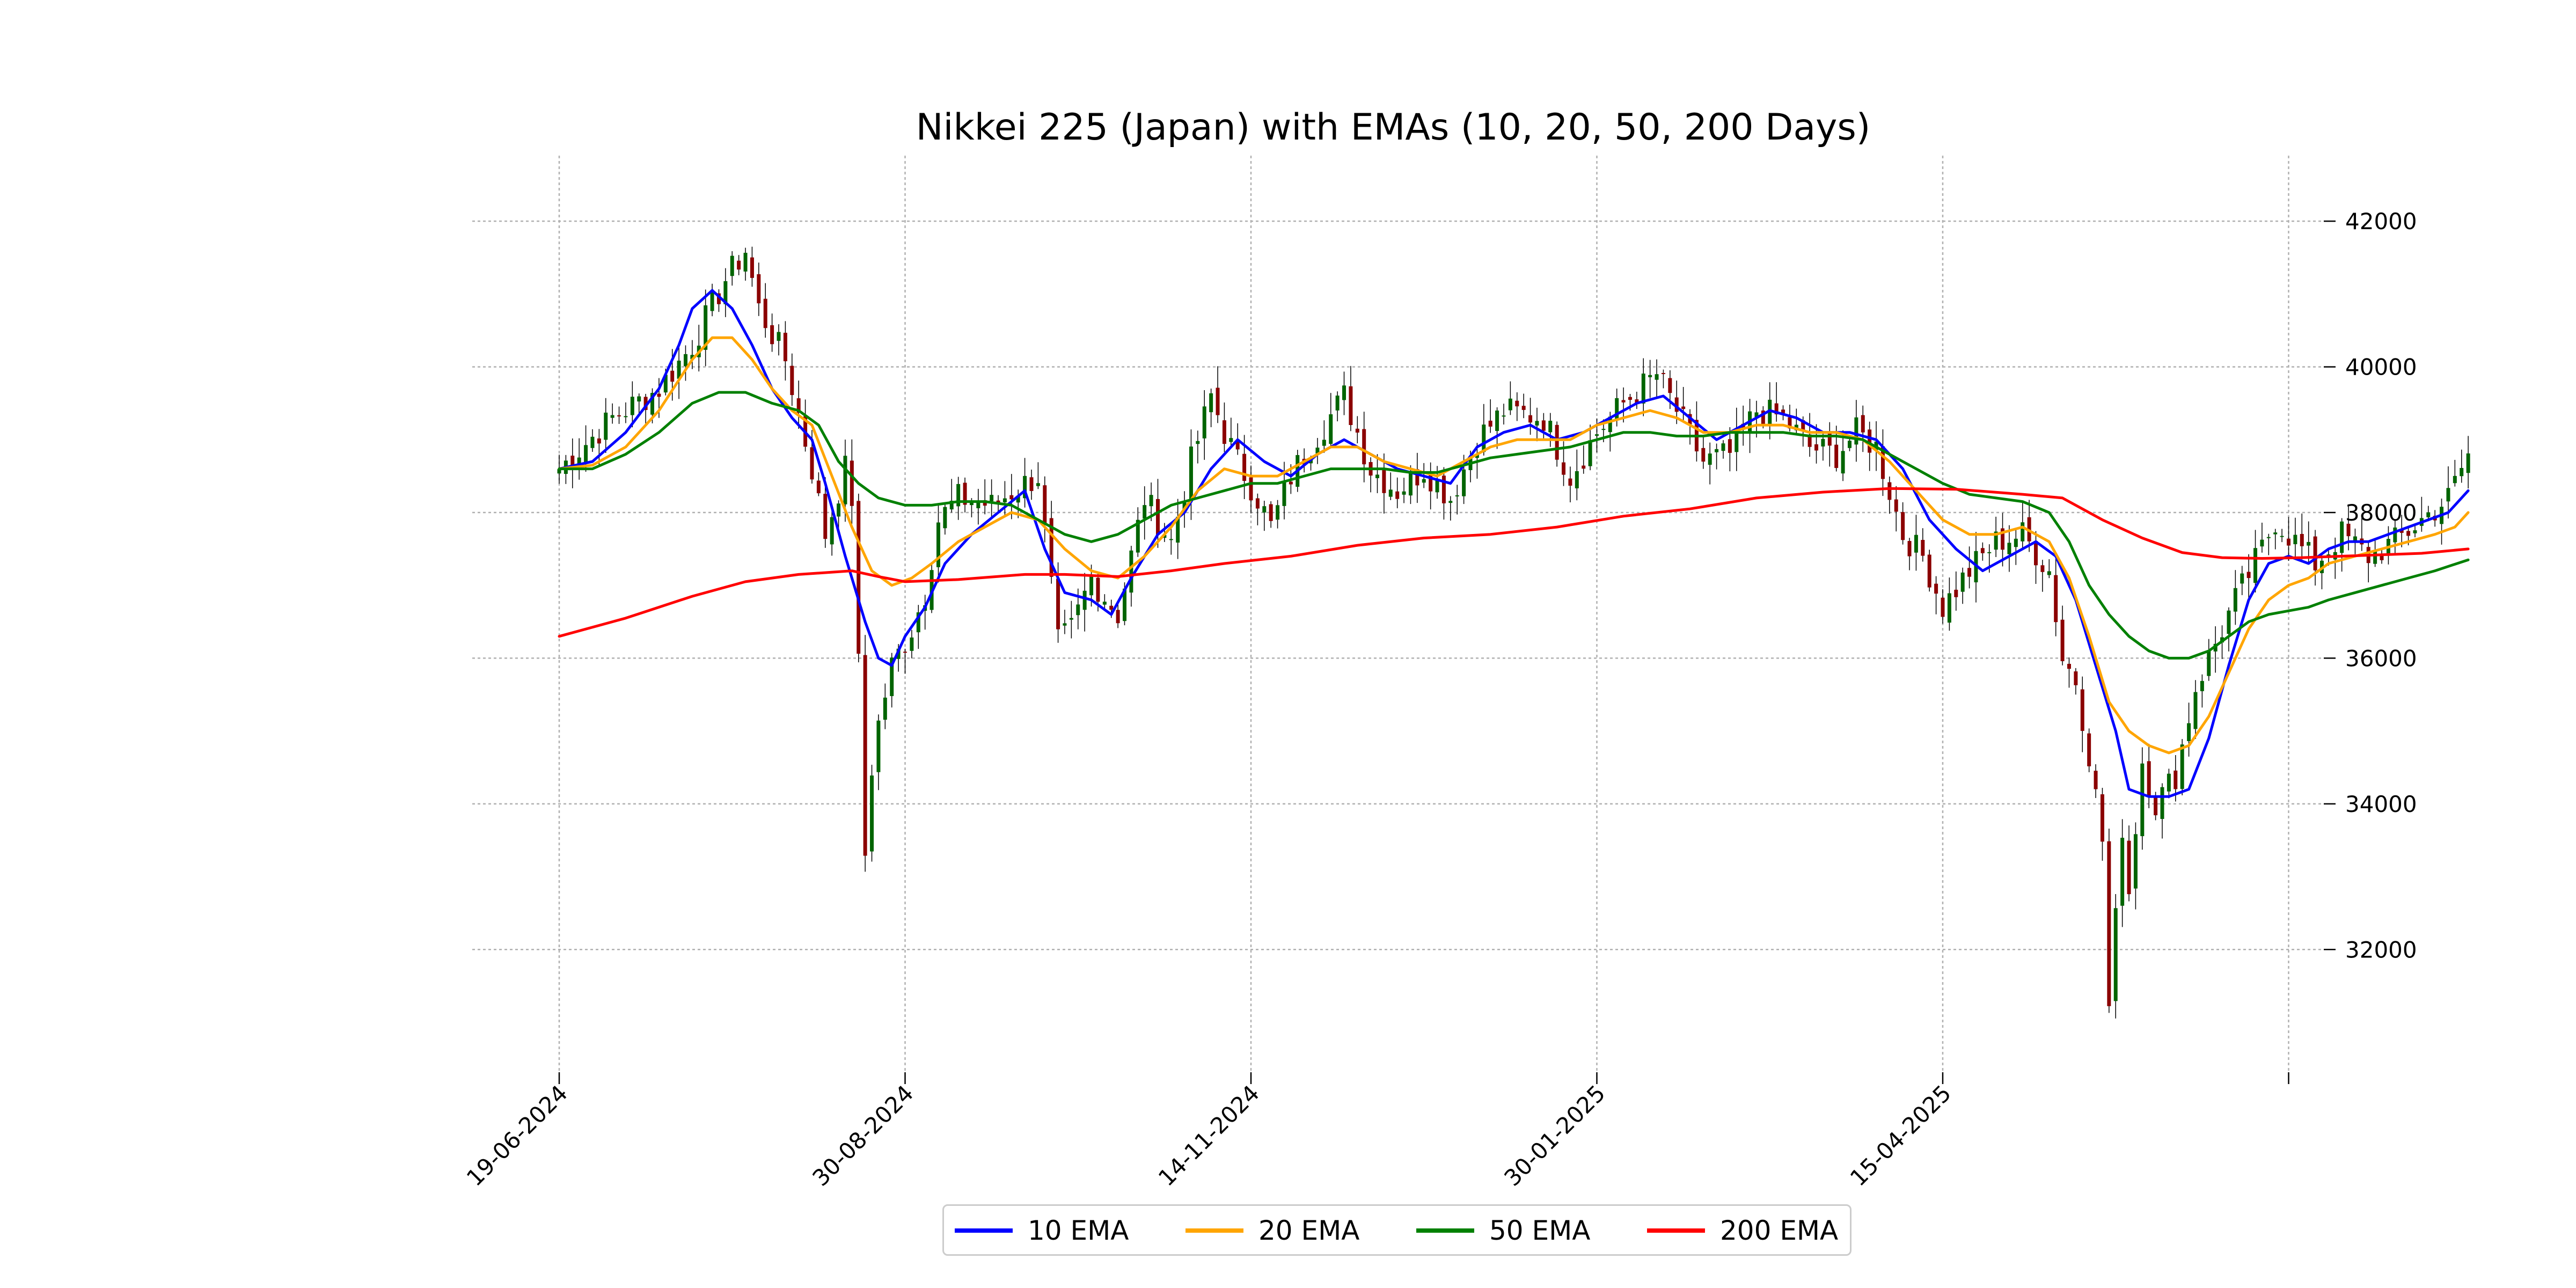 Image resolution: width=2576 pixels, height=1288 pixels. I want to click on legend-item-20-ema: 20 EMA, so click(1272, 1230).